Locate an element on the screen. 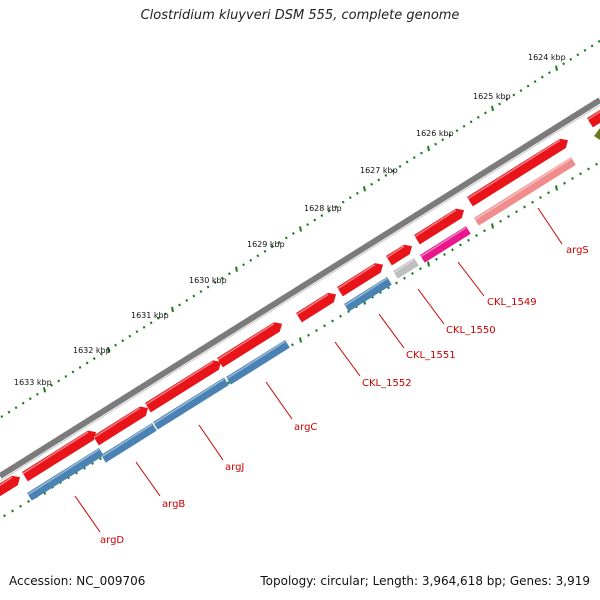 Image resolution: width=600 pixels, height=600 pixels. gene-label: argC is located at coordinates (305, 427).